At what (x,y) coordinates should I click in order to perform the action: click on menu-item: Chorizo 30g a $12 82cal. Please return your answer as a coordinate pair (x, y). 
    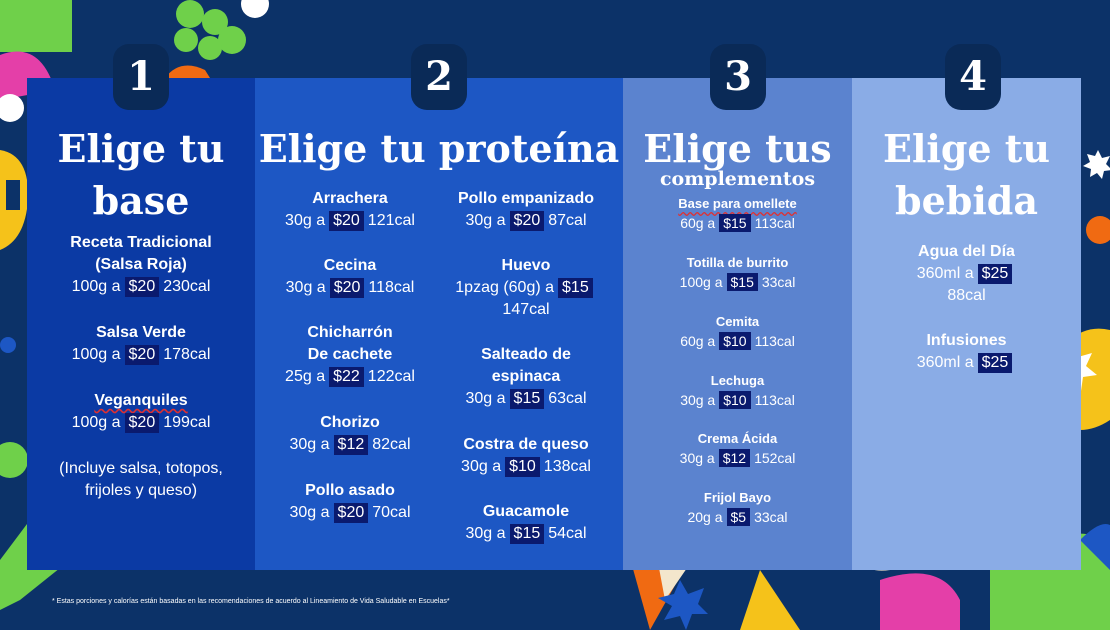
    Looking at the image, I should click on (350, 434).